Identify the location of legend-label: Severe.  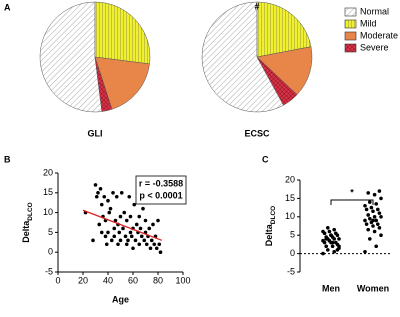
(374, 47).